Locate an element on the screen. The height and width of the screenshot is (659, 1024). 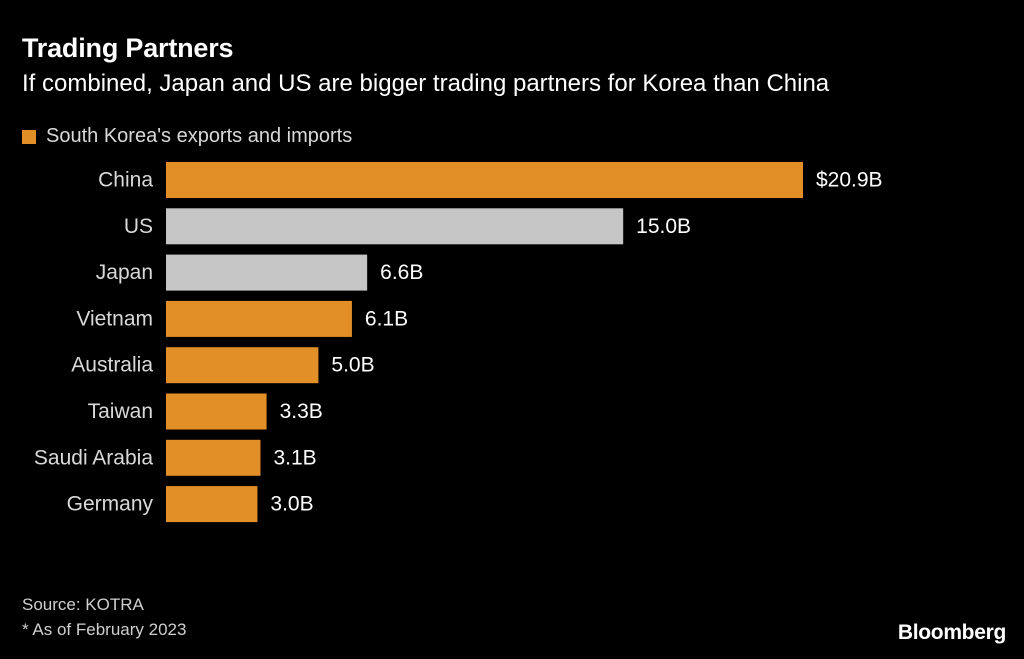
value-label: 6.1B is located at coordinates (386, 318).